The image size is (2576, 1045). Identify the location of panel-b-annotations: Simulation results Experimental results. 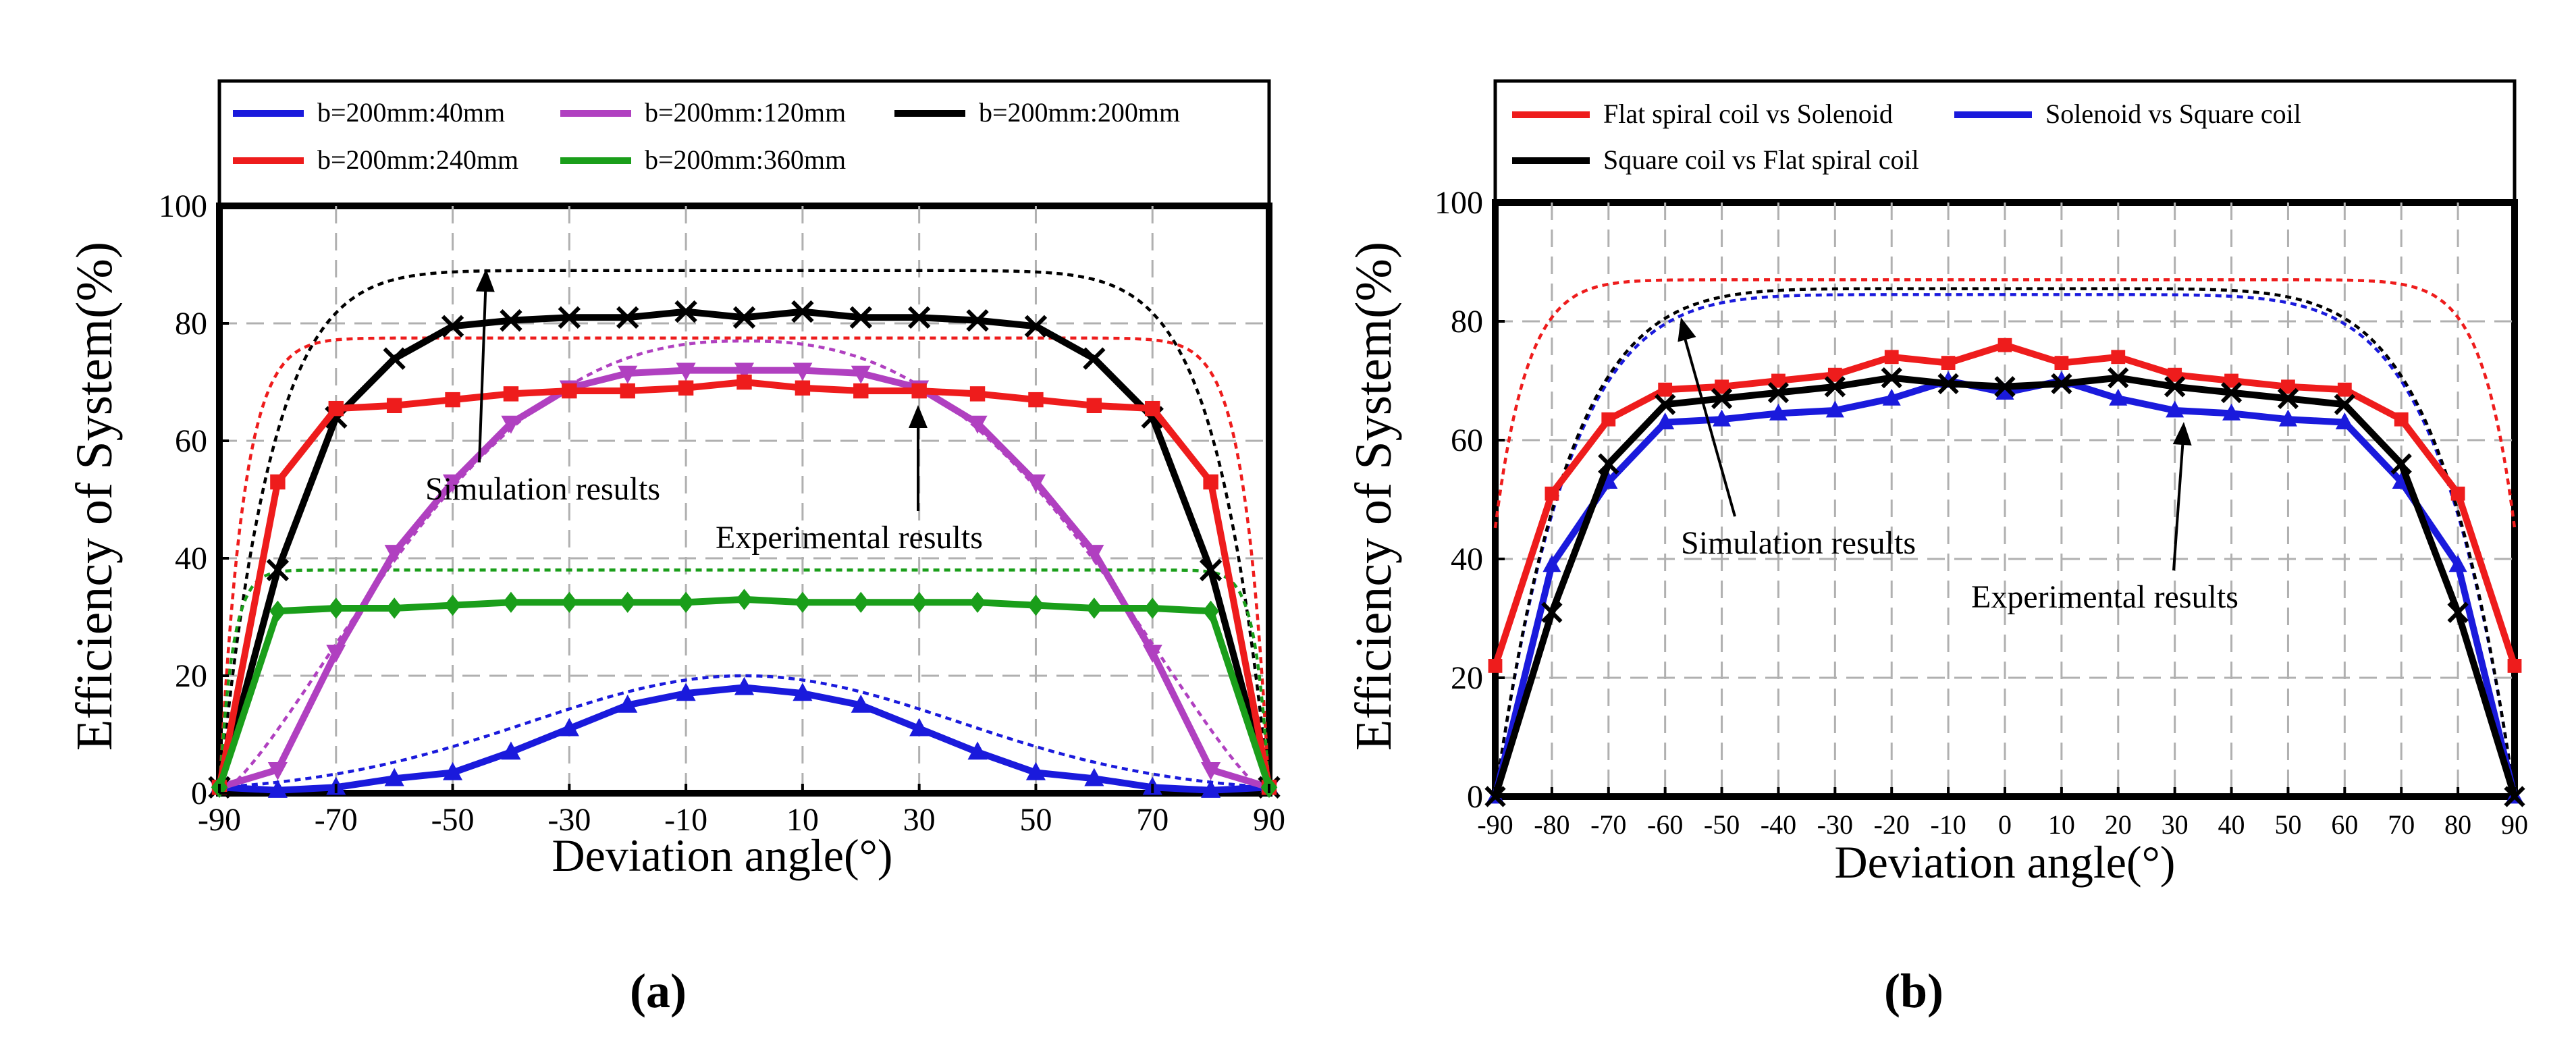
(1958, 466).